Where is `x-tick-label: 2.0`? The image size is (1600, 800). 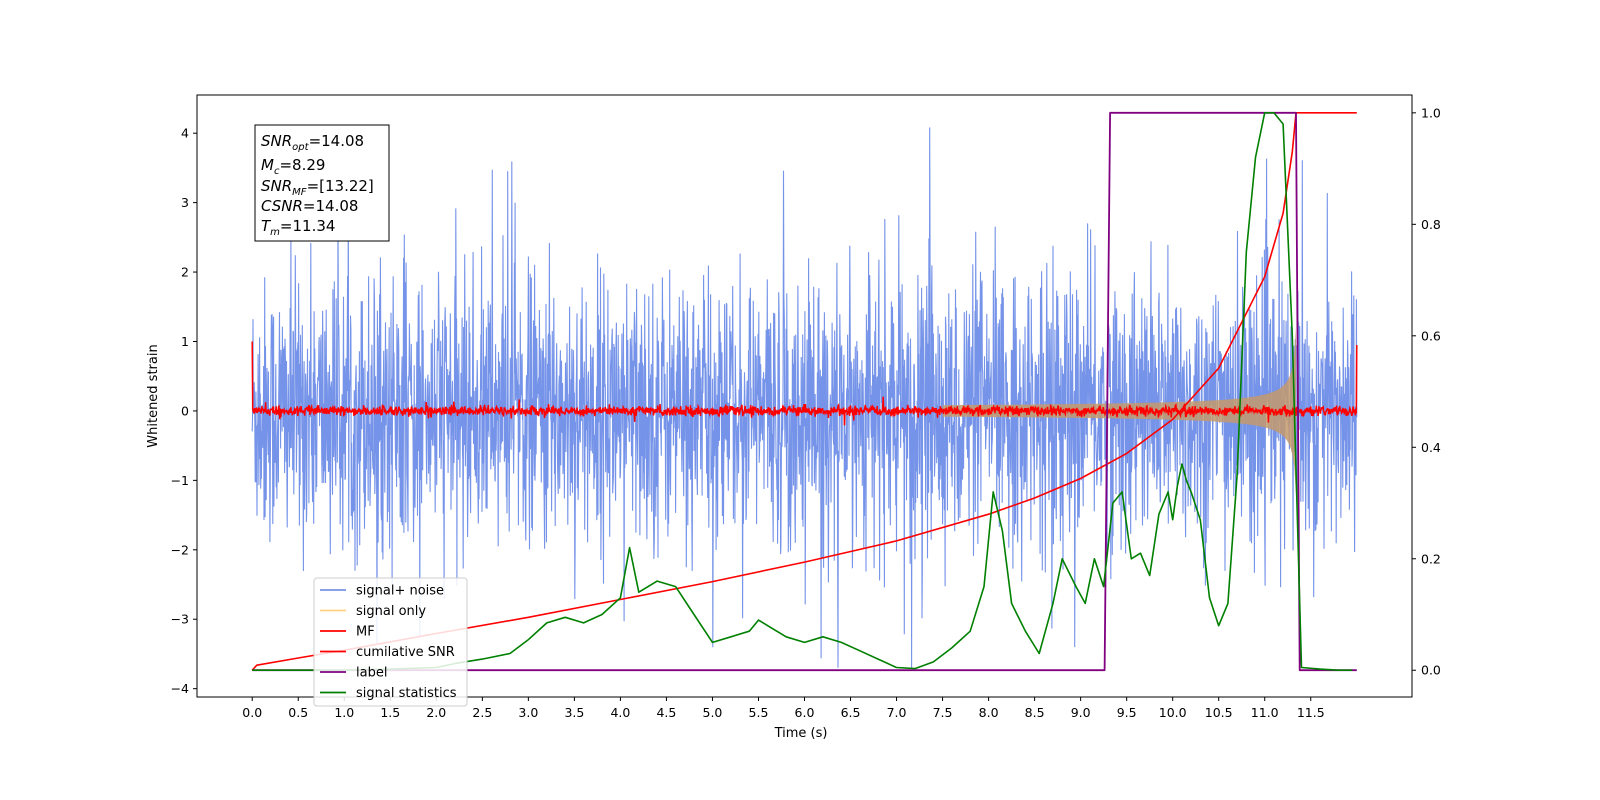
x-tick-label: 2.0 is located at coordinates (436, 712).